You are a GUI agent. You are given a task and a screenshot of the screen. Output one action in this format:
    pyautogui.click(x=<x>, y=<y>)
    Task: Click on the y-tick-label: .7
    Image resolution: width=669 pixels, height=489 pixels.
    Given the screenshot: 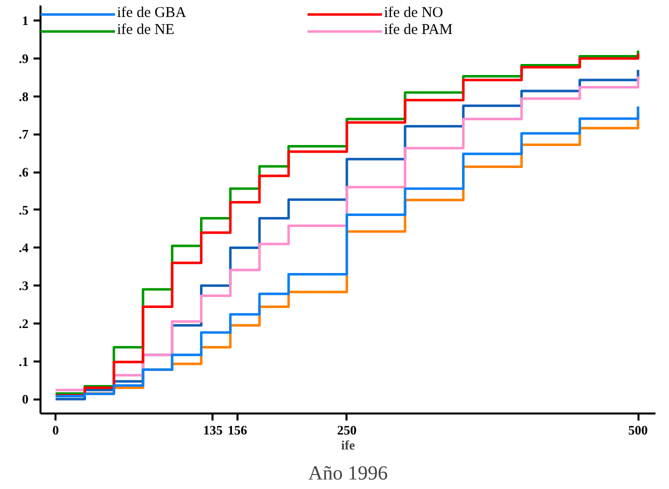 What is the action you would take?
    pyautogui.click(x=23, y=134)
    